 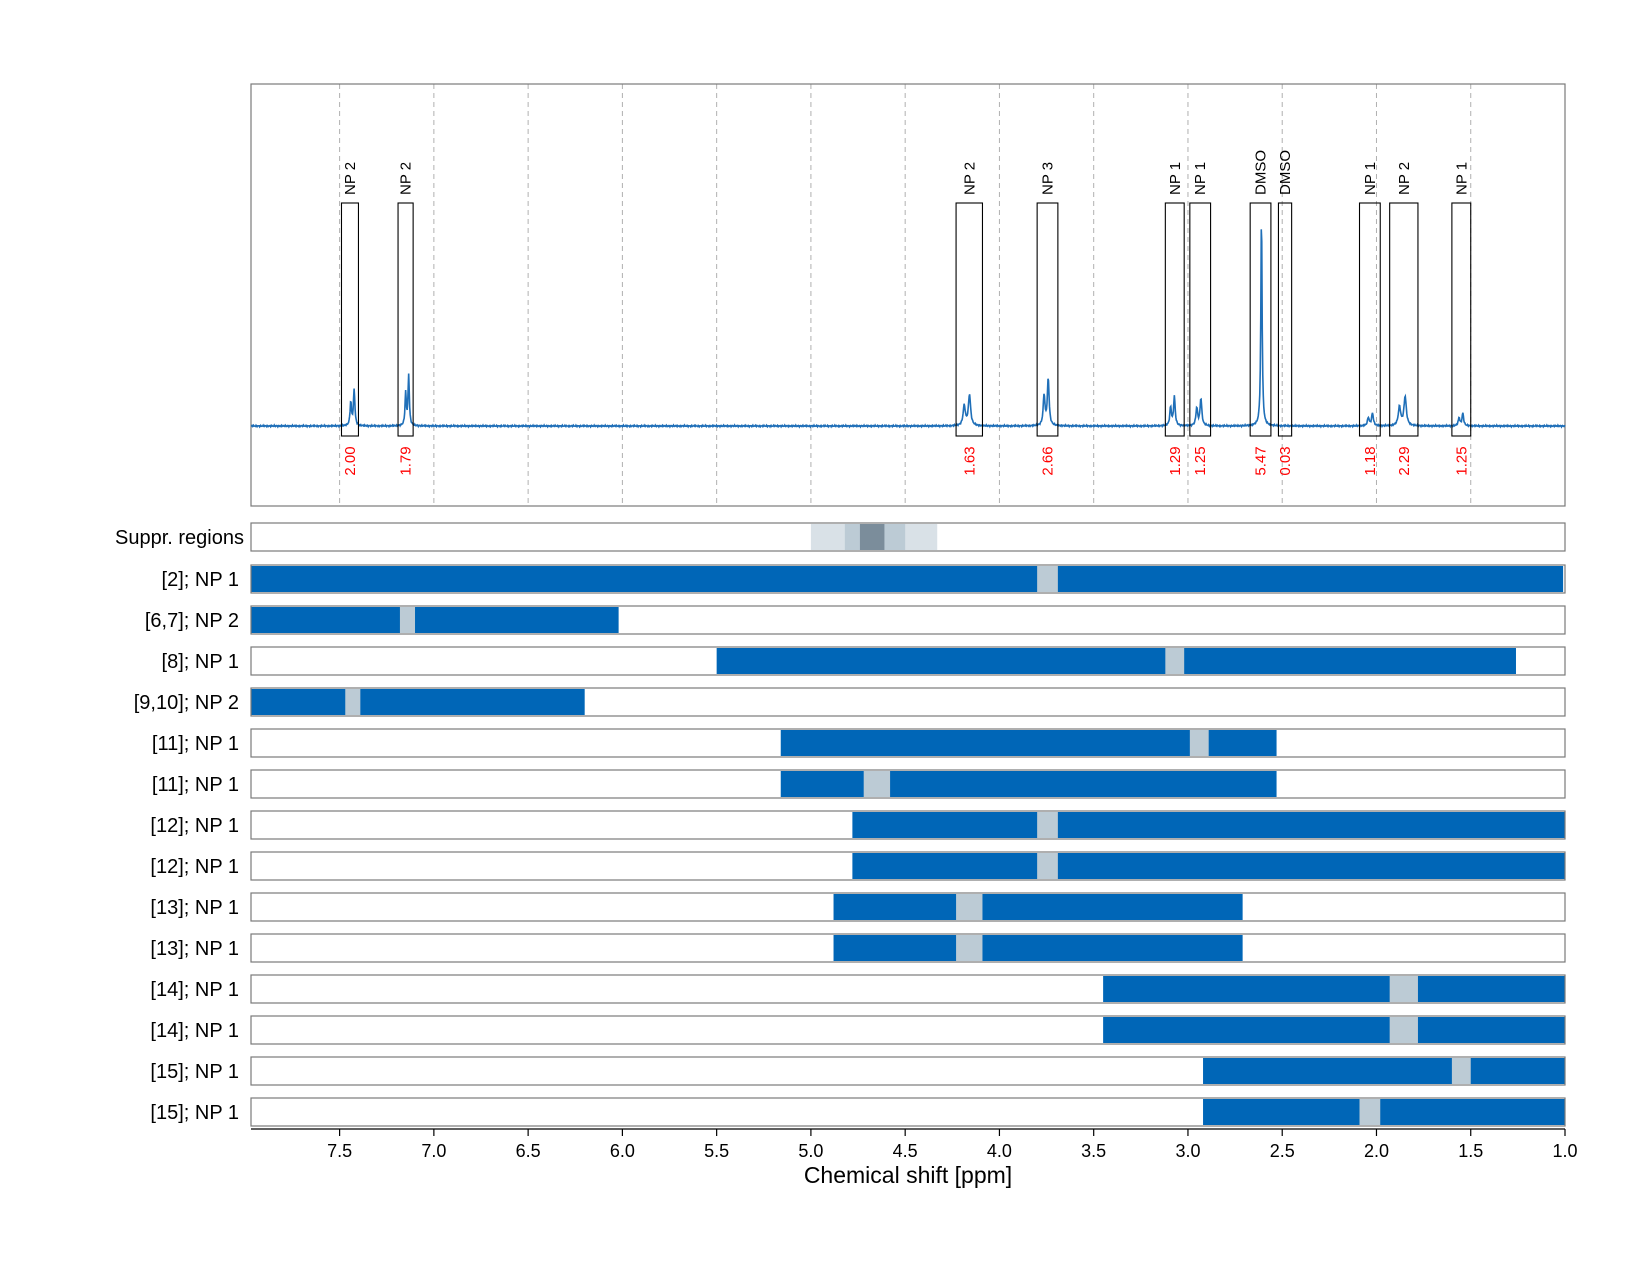 I want to click on peak-integral-label: 2.00, so click(x=350, y=460).